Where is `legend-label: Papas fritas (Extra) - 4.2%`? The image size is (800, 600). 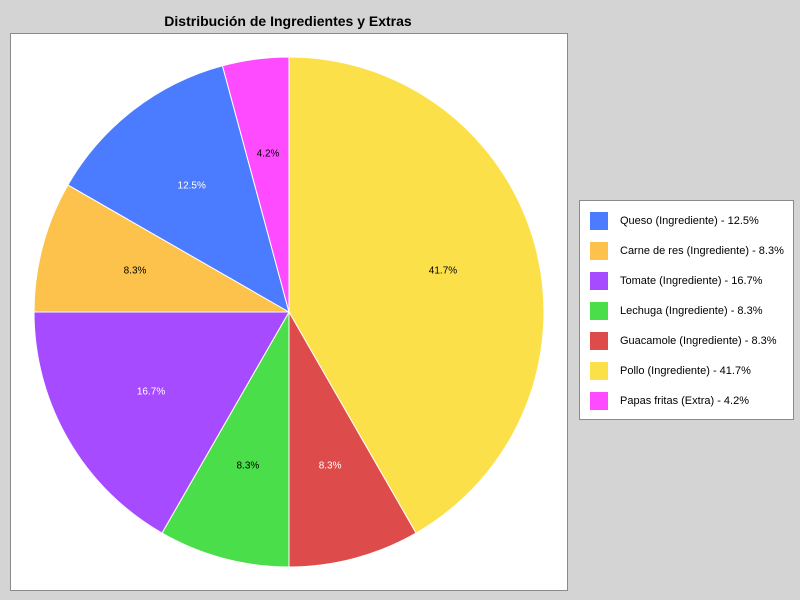 legend-label: Papas fritas (Extra) - 4.2% is located at coordinates (684, 401).